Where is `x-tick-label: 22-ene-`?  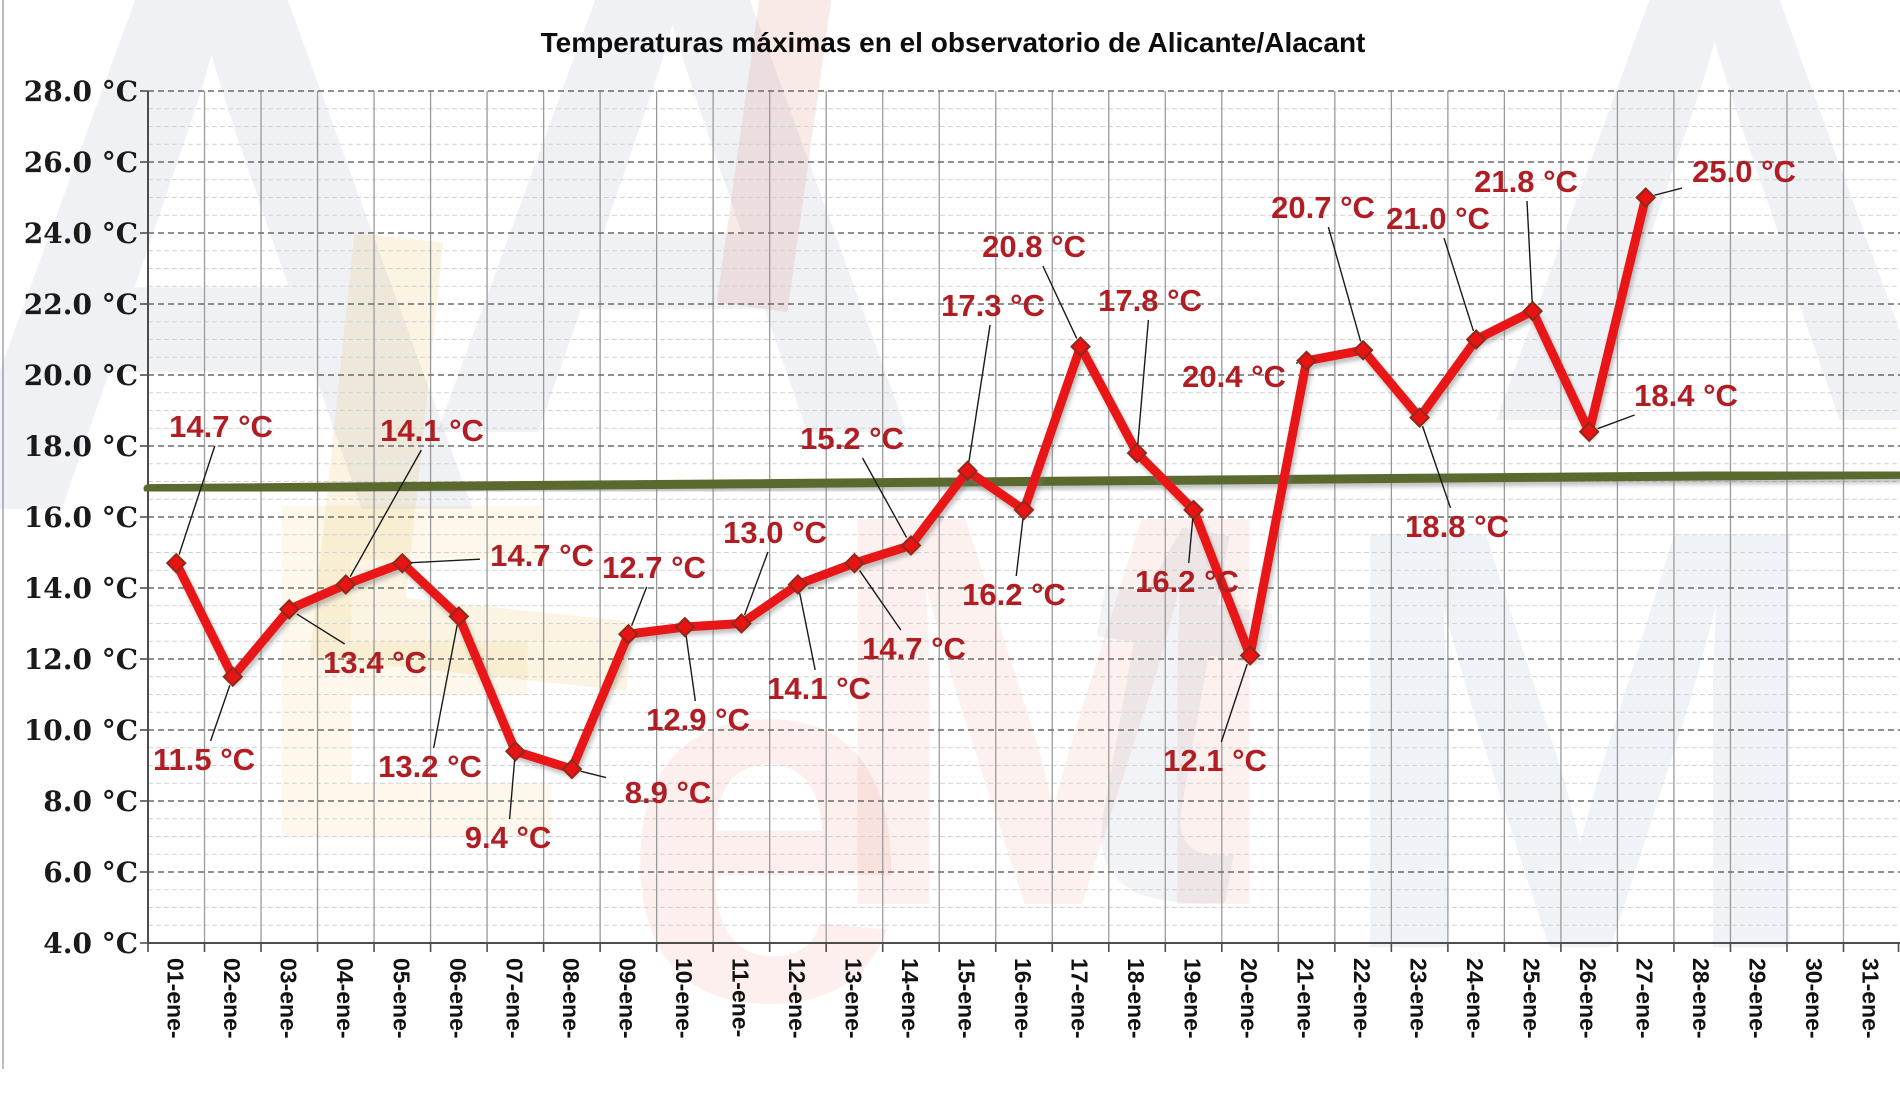
x-tick-label: 22-ene- is located at coordinates (1362, 998).